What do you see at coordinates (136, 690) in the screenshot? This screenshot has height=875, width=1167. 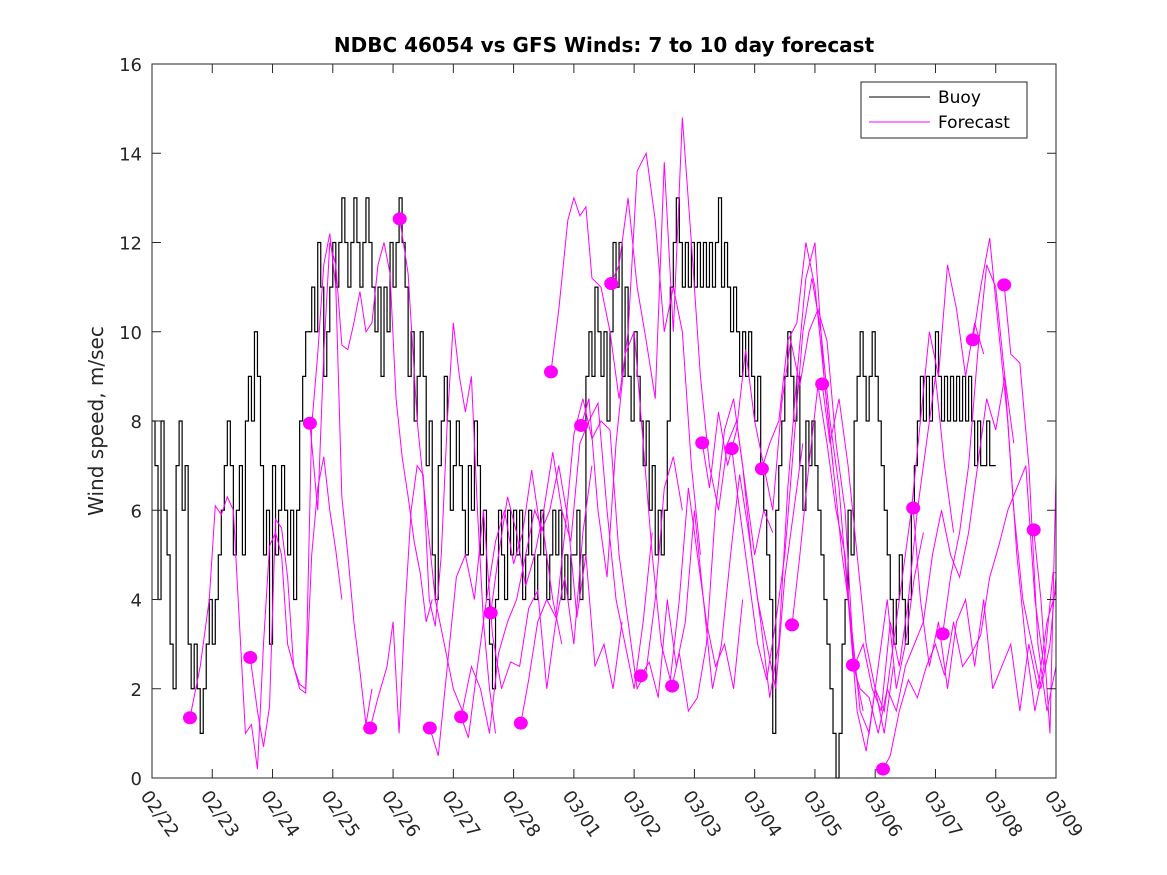 I see `y-tick-label: 2` at bounding box center [136, 690].